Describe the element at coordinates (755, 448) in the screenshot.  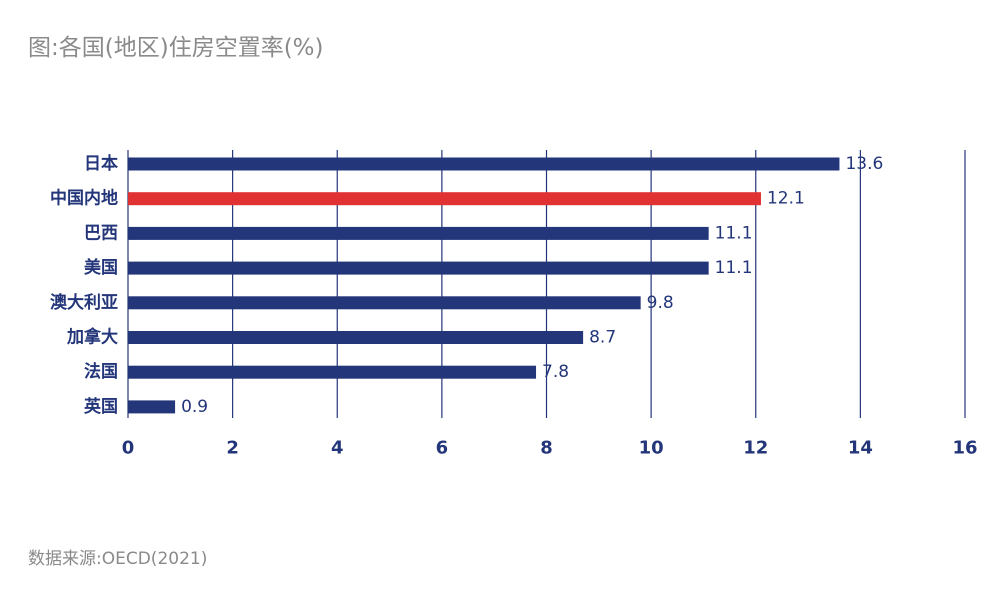
I see `x-tick-label-12: 12` at that location.